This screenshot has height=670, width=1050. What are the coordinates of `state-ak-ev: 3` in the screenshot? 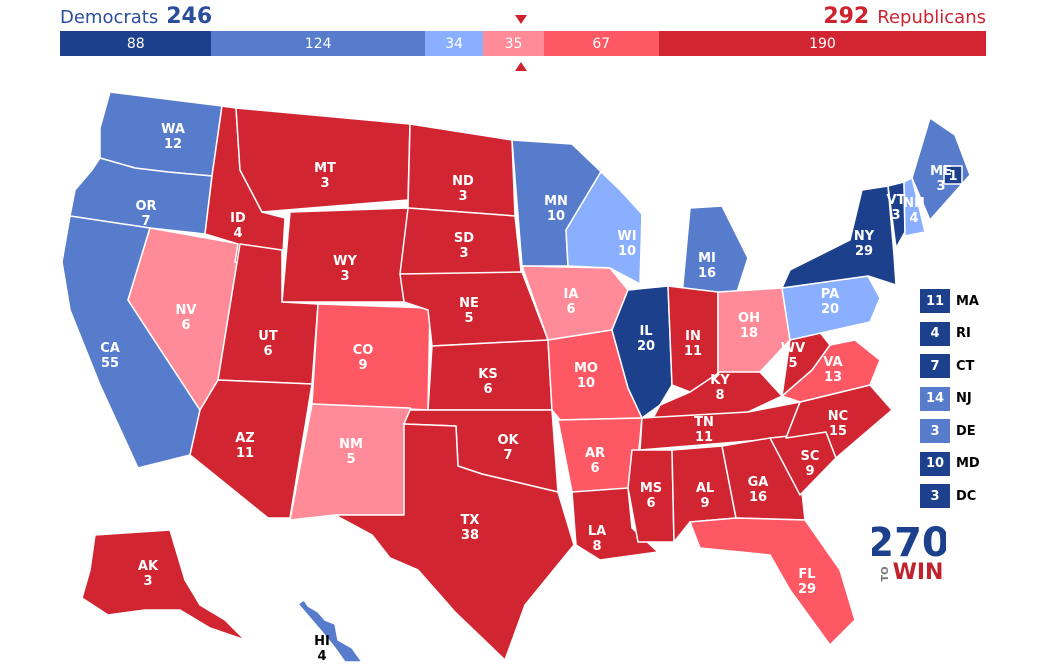 It's located at (147, 581).